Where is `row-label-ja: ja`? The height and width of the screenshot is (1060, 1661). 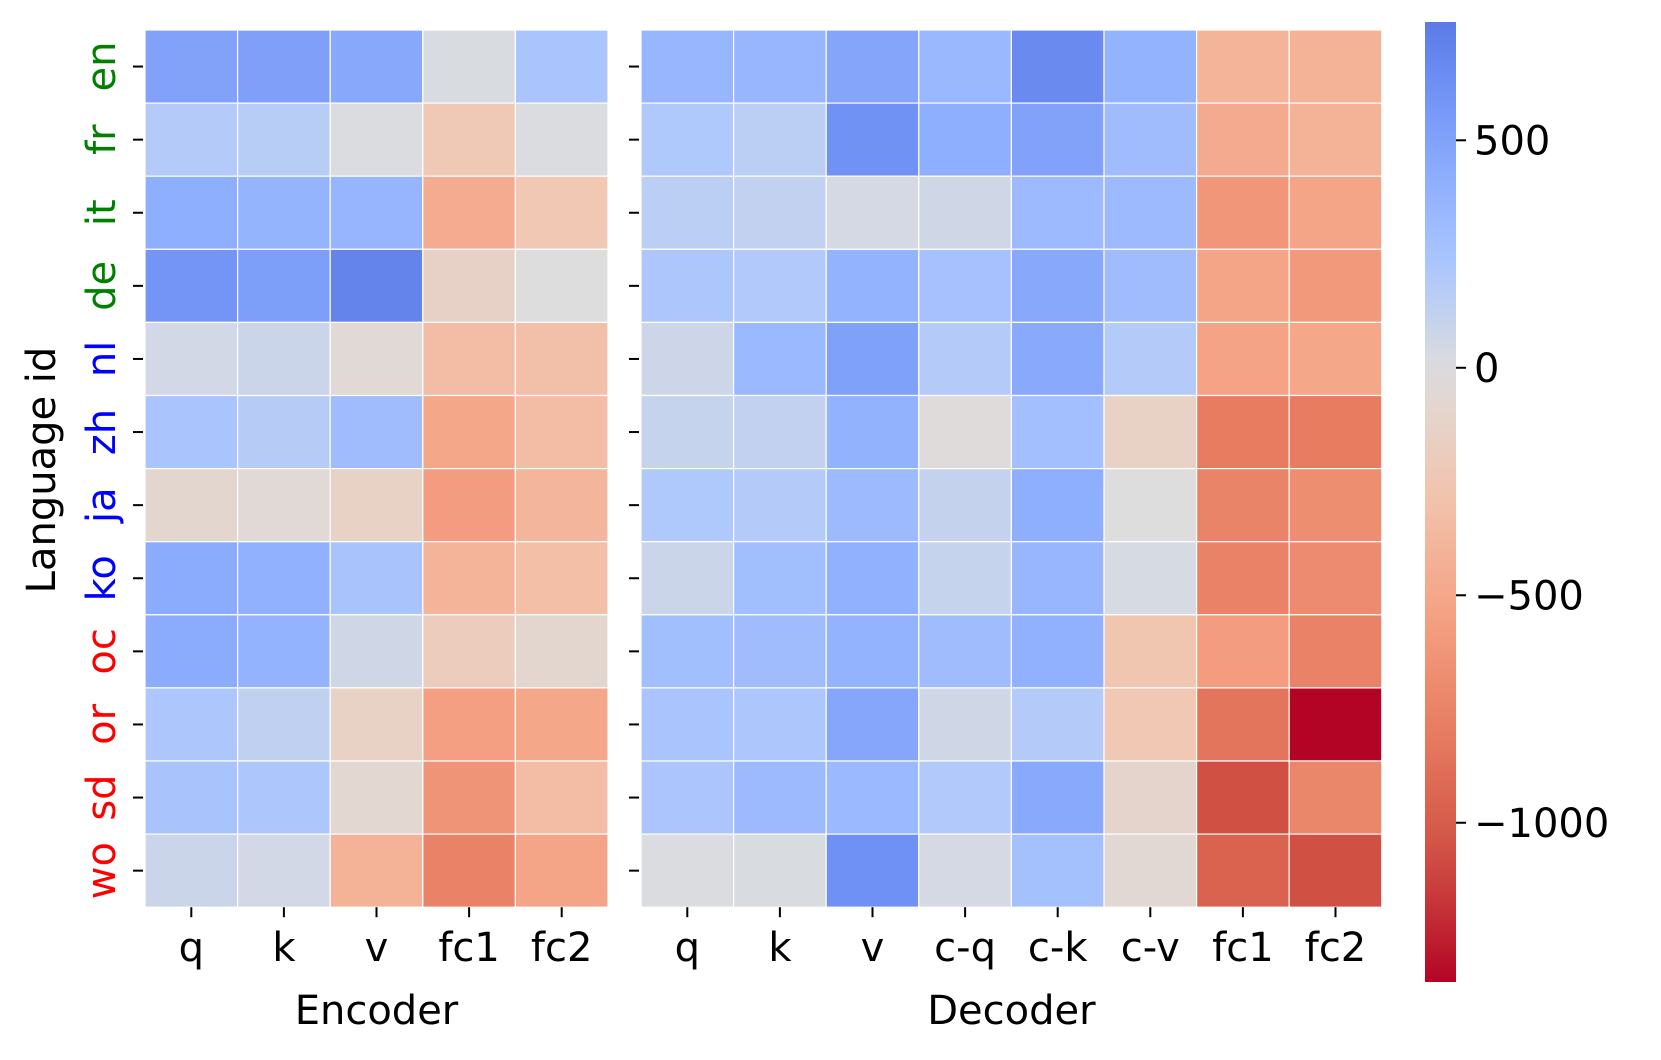
row-label-ja: ja is located at coordinates (102, 505).